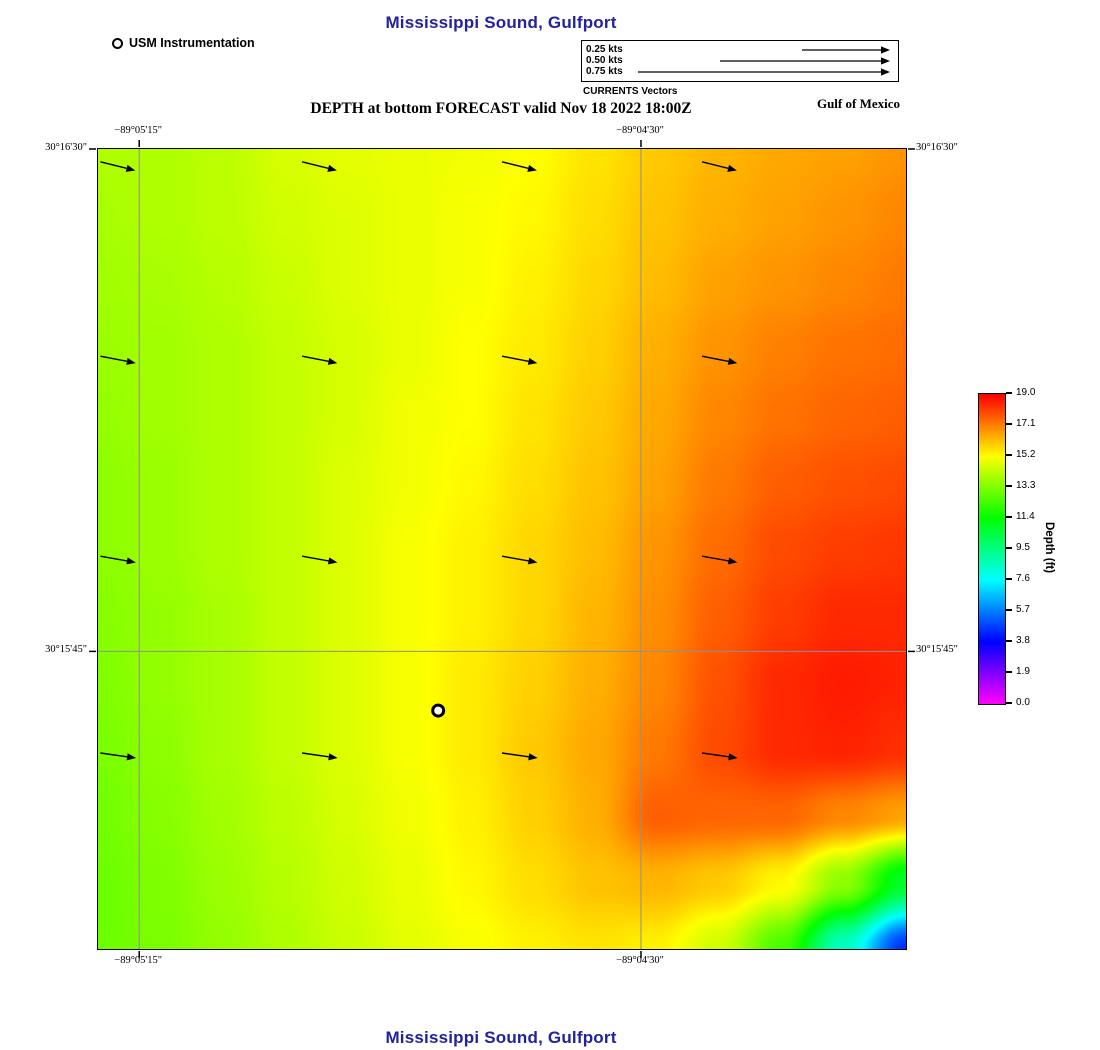 This screenshot has width=1100, height=1050. I want to click on current-vector-legend: 0.25 kts 0.50 kts 0.75 kts, so click(740, 61).